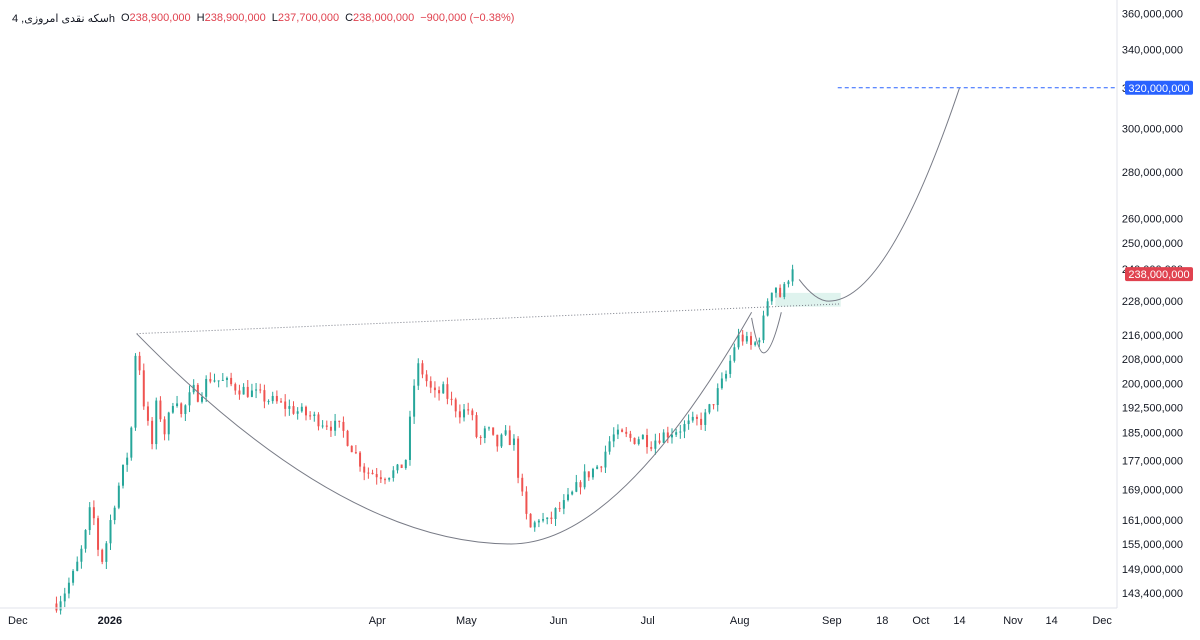 This screenshot has width=1200, height=640. Describe the element at coordinates (274, 18) in the screenshot. I see `low-label: L` at that location.